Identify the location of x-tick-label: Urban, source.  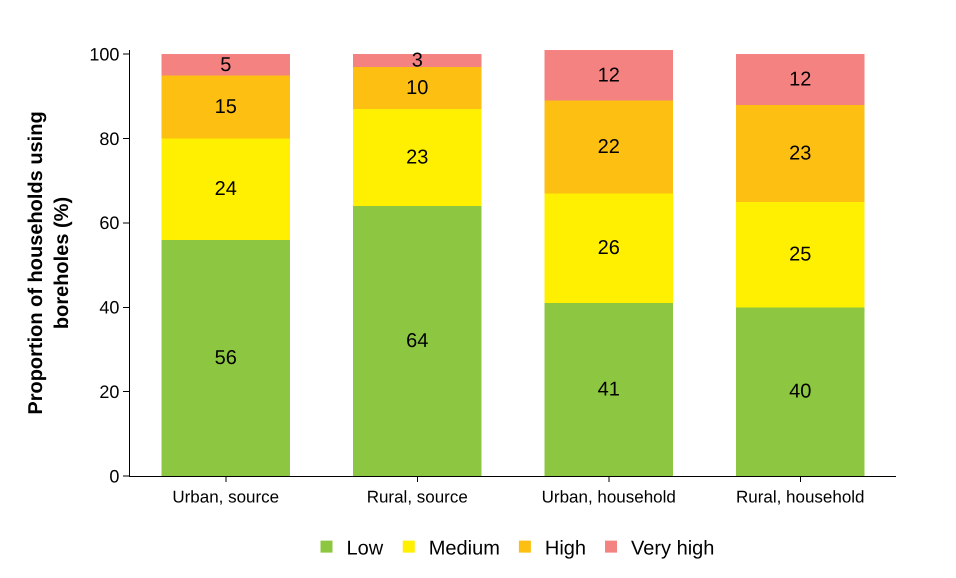
(226, 496).